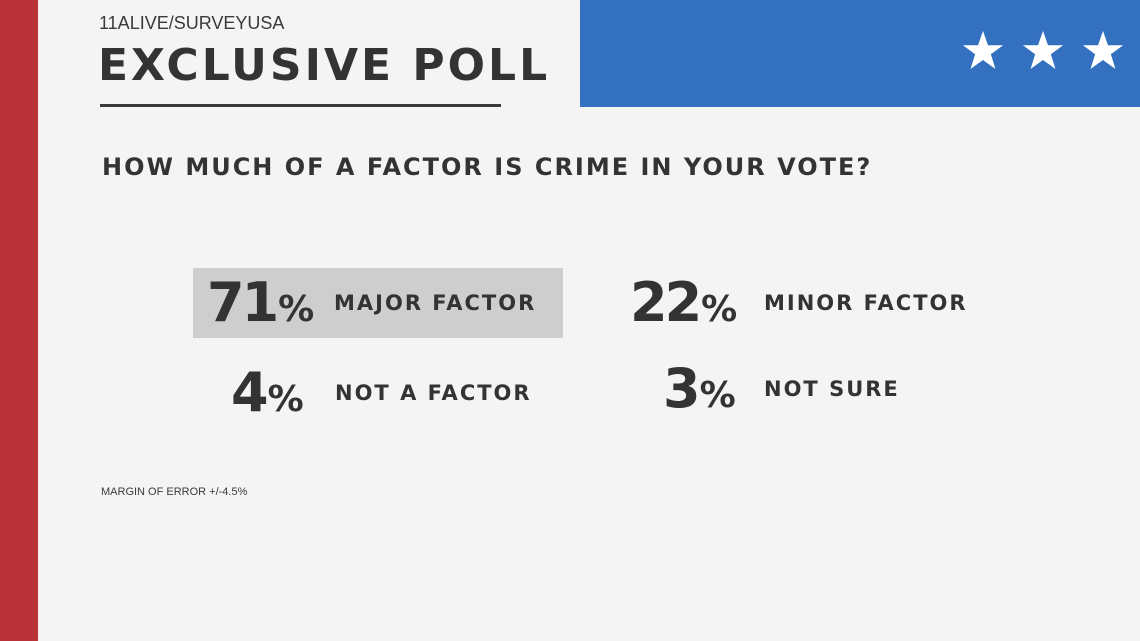  Describe the element at coordinates (324, 65) in the screenshot. I see `page-title: EXCLUSIVE POLL` at that location.